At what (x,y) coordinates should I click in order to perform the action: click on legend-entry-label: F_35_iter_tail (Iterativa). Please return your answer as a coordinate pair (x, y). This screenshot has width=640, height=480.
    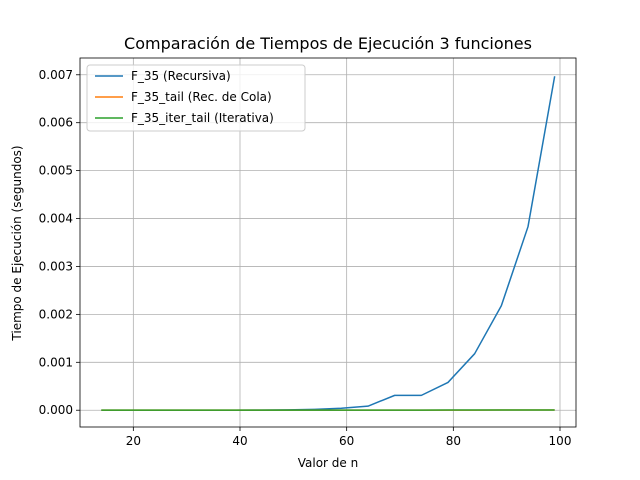
    Looking at the image, I should click on (202, 118).